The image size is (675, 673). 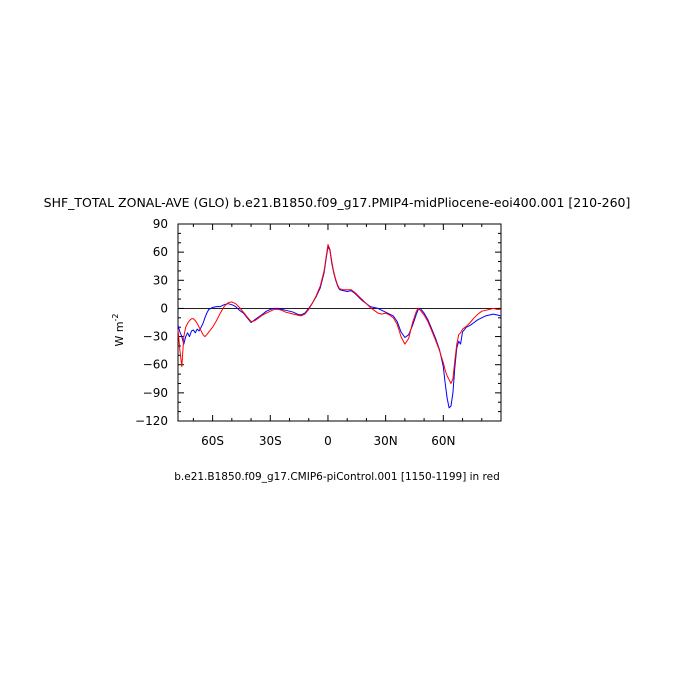 I want to click on y-axis-label-exponent: -2, so click(x=115, y=317).